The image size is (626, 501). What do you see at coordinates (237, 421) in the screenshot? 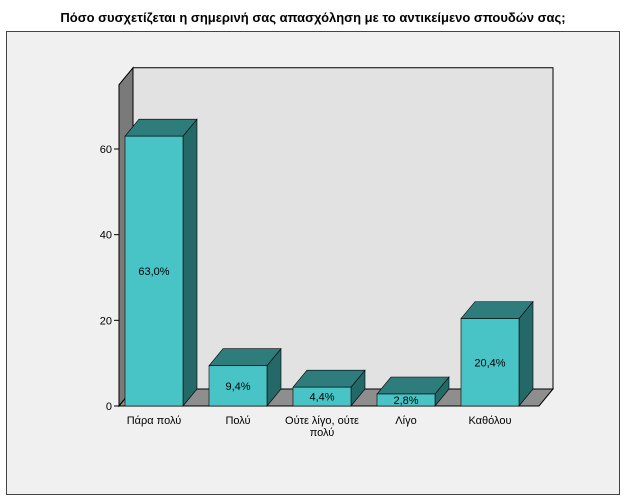
I see `category-label: Πολύ` at bounding box center [237, 421].